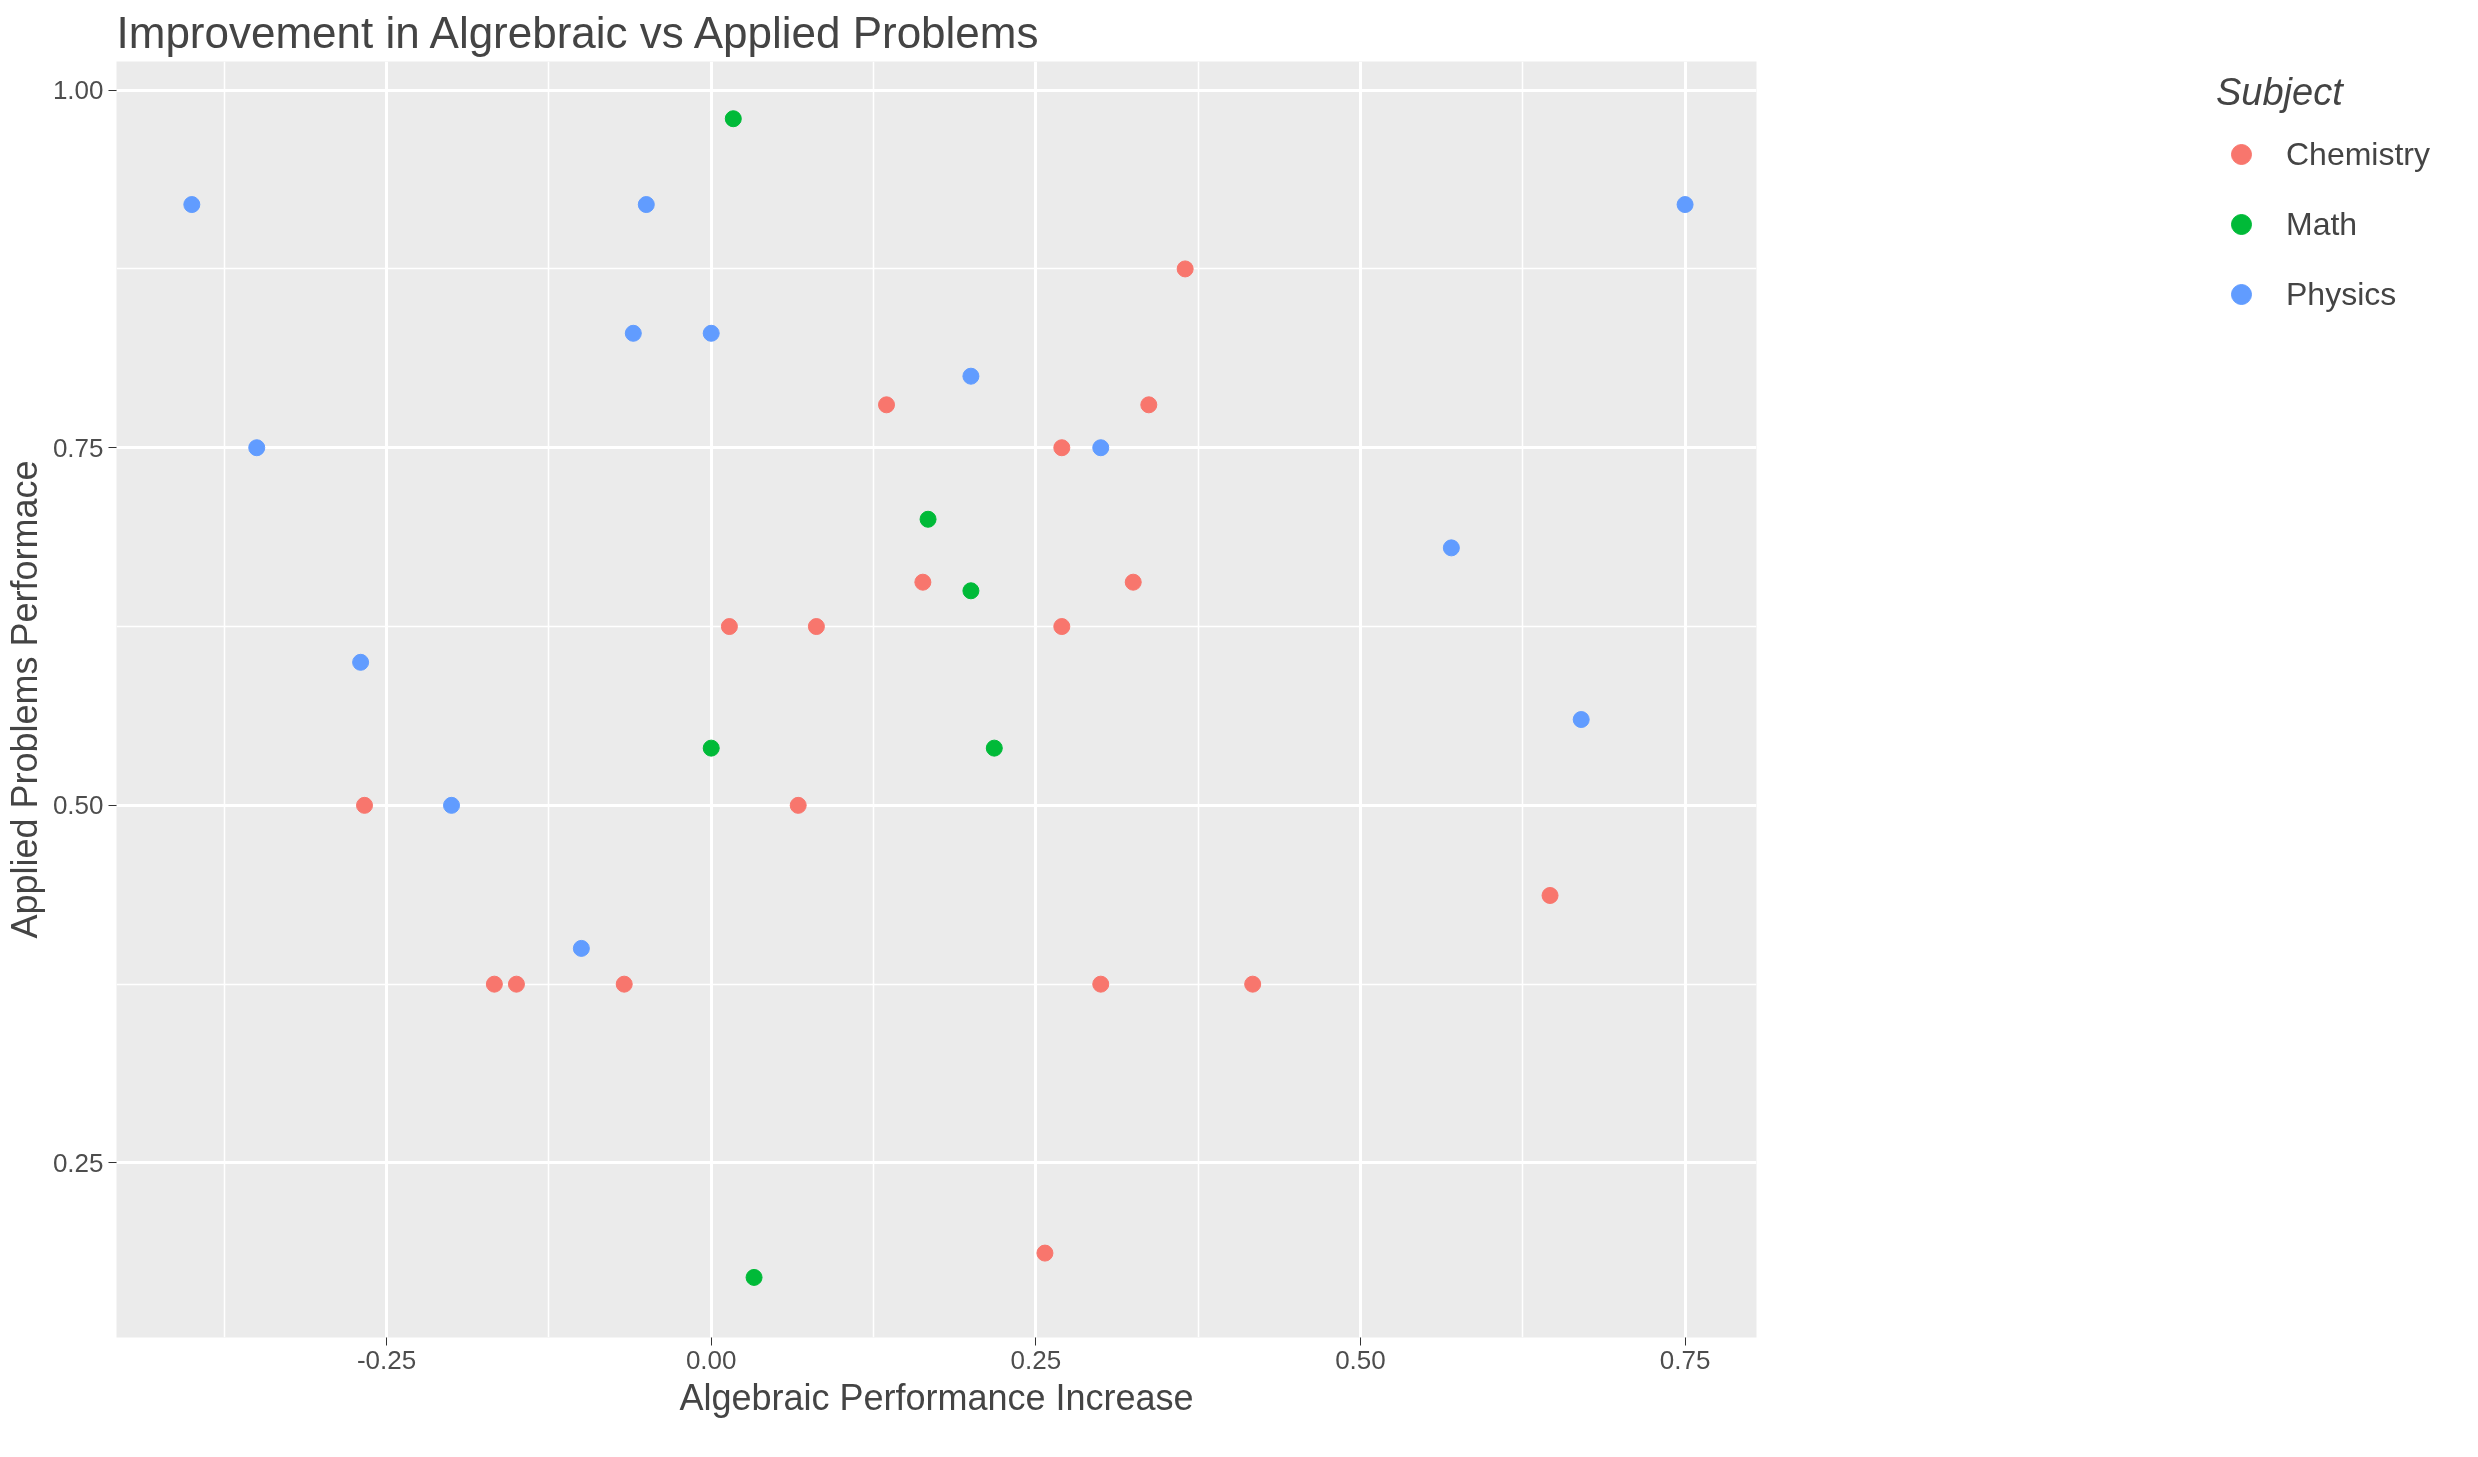  I want to click on y-tick-label: 0.25, so click(78, 1162).